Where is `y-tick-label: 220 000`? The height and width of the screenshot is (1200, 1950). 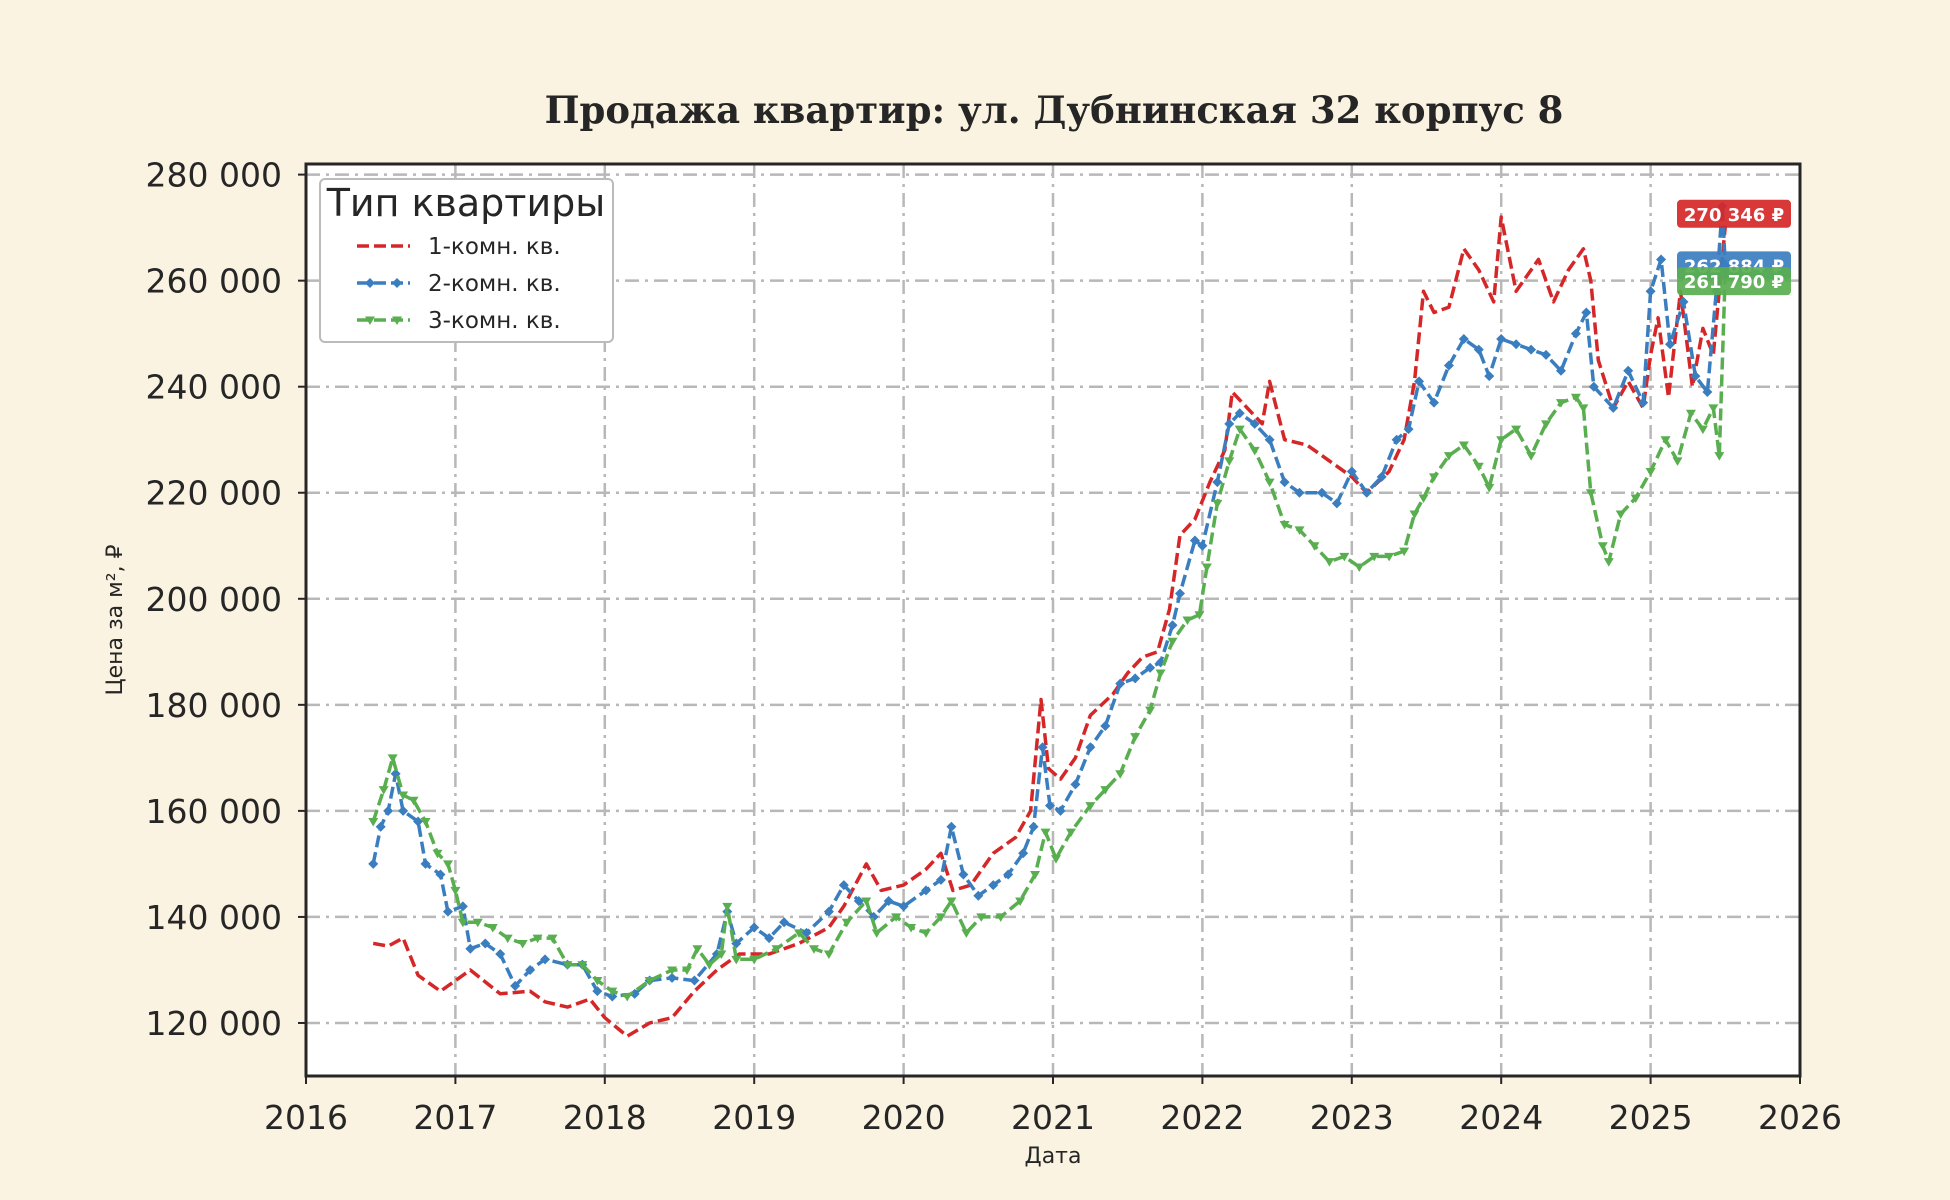
y-tick-label: 220 000 is located at coordinates (214, 493).